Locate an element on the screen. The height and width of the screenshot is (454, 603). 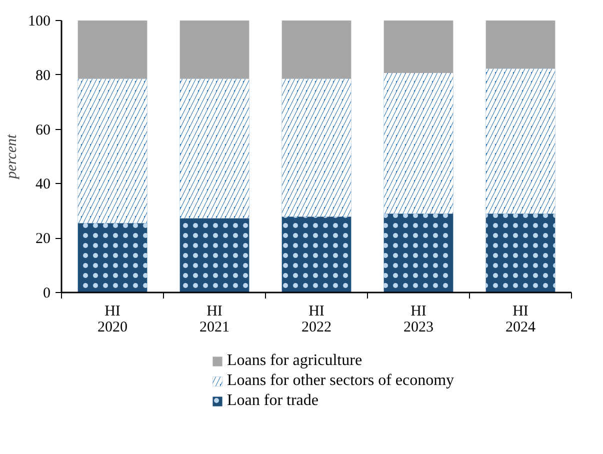
legend-label: Loans for agriculture is located at coordinates (294, 361).